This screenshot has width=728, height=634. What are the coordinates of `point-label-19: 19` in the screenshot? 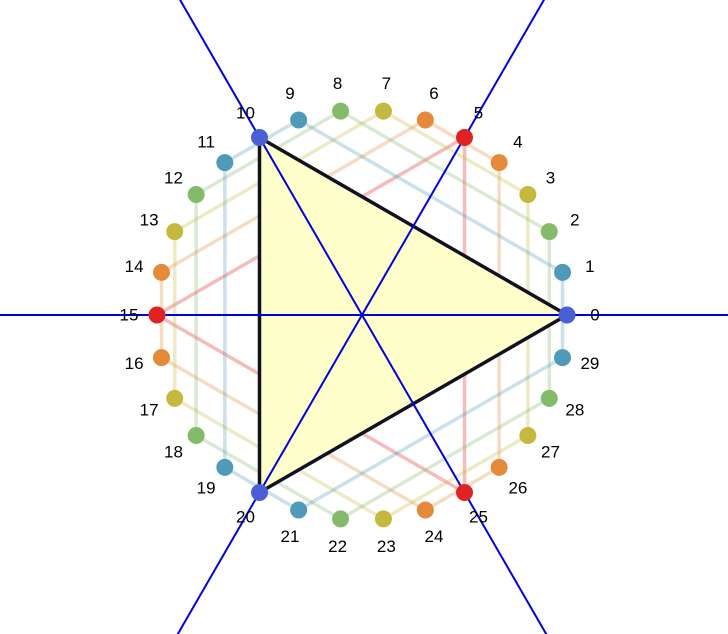 It's located at (206, 488).